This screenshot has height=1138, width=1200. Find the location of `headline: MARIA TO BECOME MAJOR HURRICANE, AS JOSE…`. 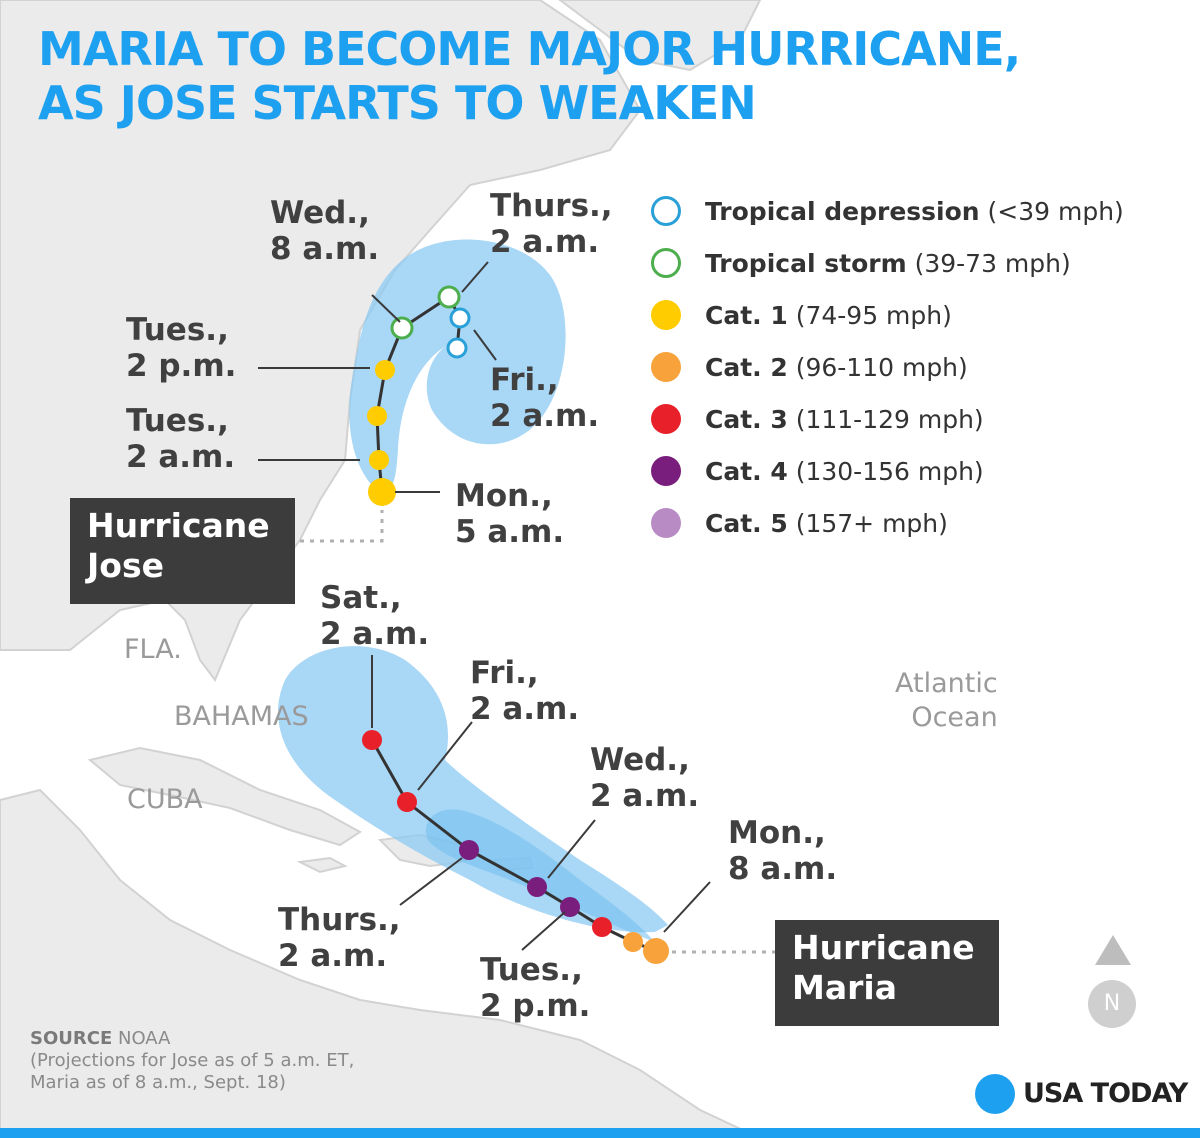

headline: MARIA TO BECOME MAJOR HURRICANE, AS JOSE… is located at coordinates (608, 76).